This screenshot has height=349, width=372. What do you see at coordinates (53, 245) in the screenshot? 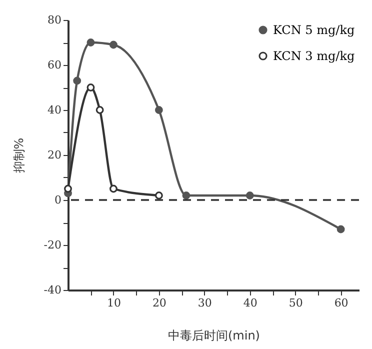
I see `y-tick-label: -20` at bounding box center [53, 245].